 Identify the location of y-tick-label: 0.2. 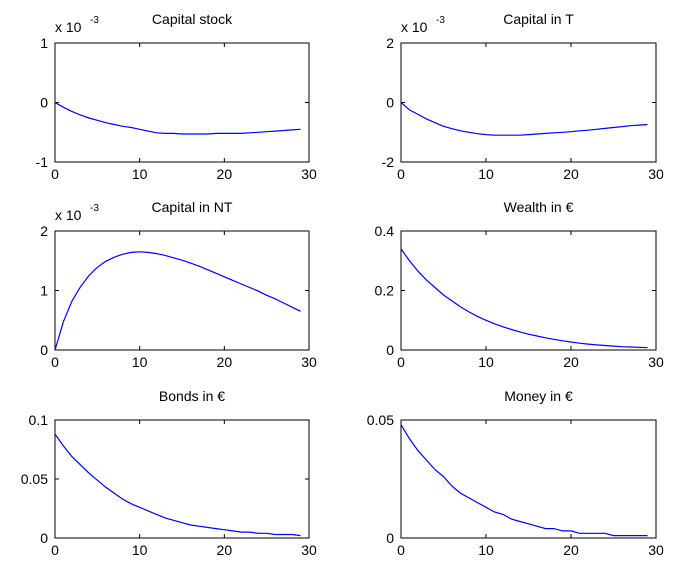
(385, 291).